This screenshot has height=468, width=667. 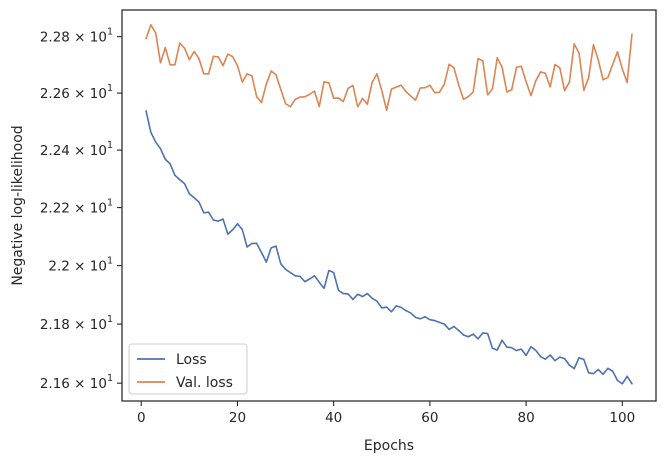 What do you see at coordinates (18, 205) in the screenshot?
I see `y-axis-label: Negative log-likelihood` at bounding box center [18, 205].